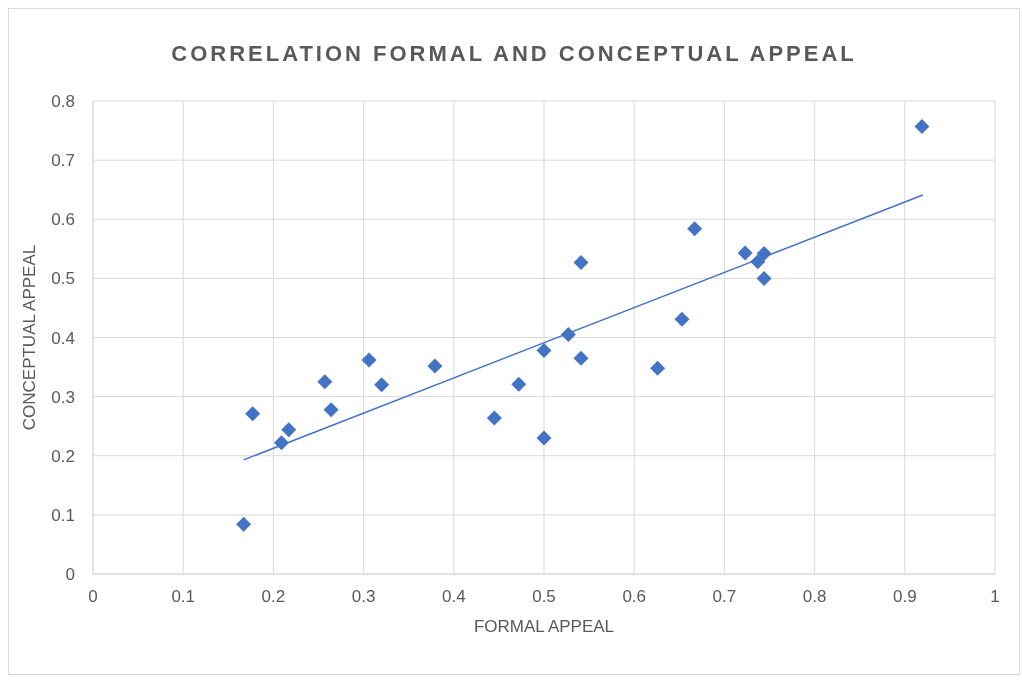  Describe the element at coordinates (634, 597) in the screenshot. I see `x-tick-label: 0.6` at that location.